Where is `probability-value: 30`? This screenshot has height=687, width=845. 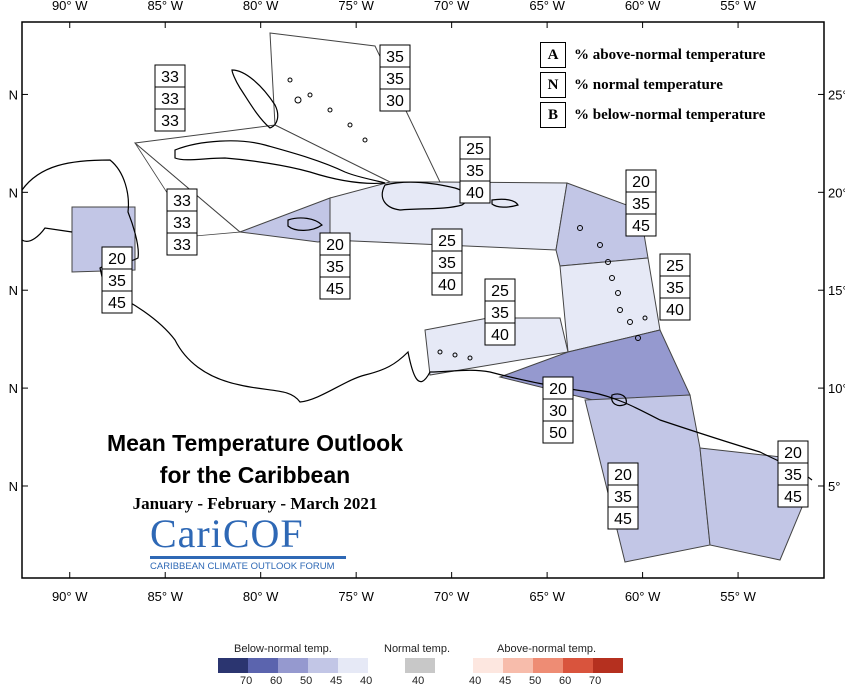 probability-value: 30 is located at coordinates (558, 411).